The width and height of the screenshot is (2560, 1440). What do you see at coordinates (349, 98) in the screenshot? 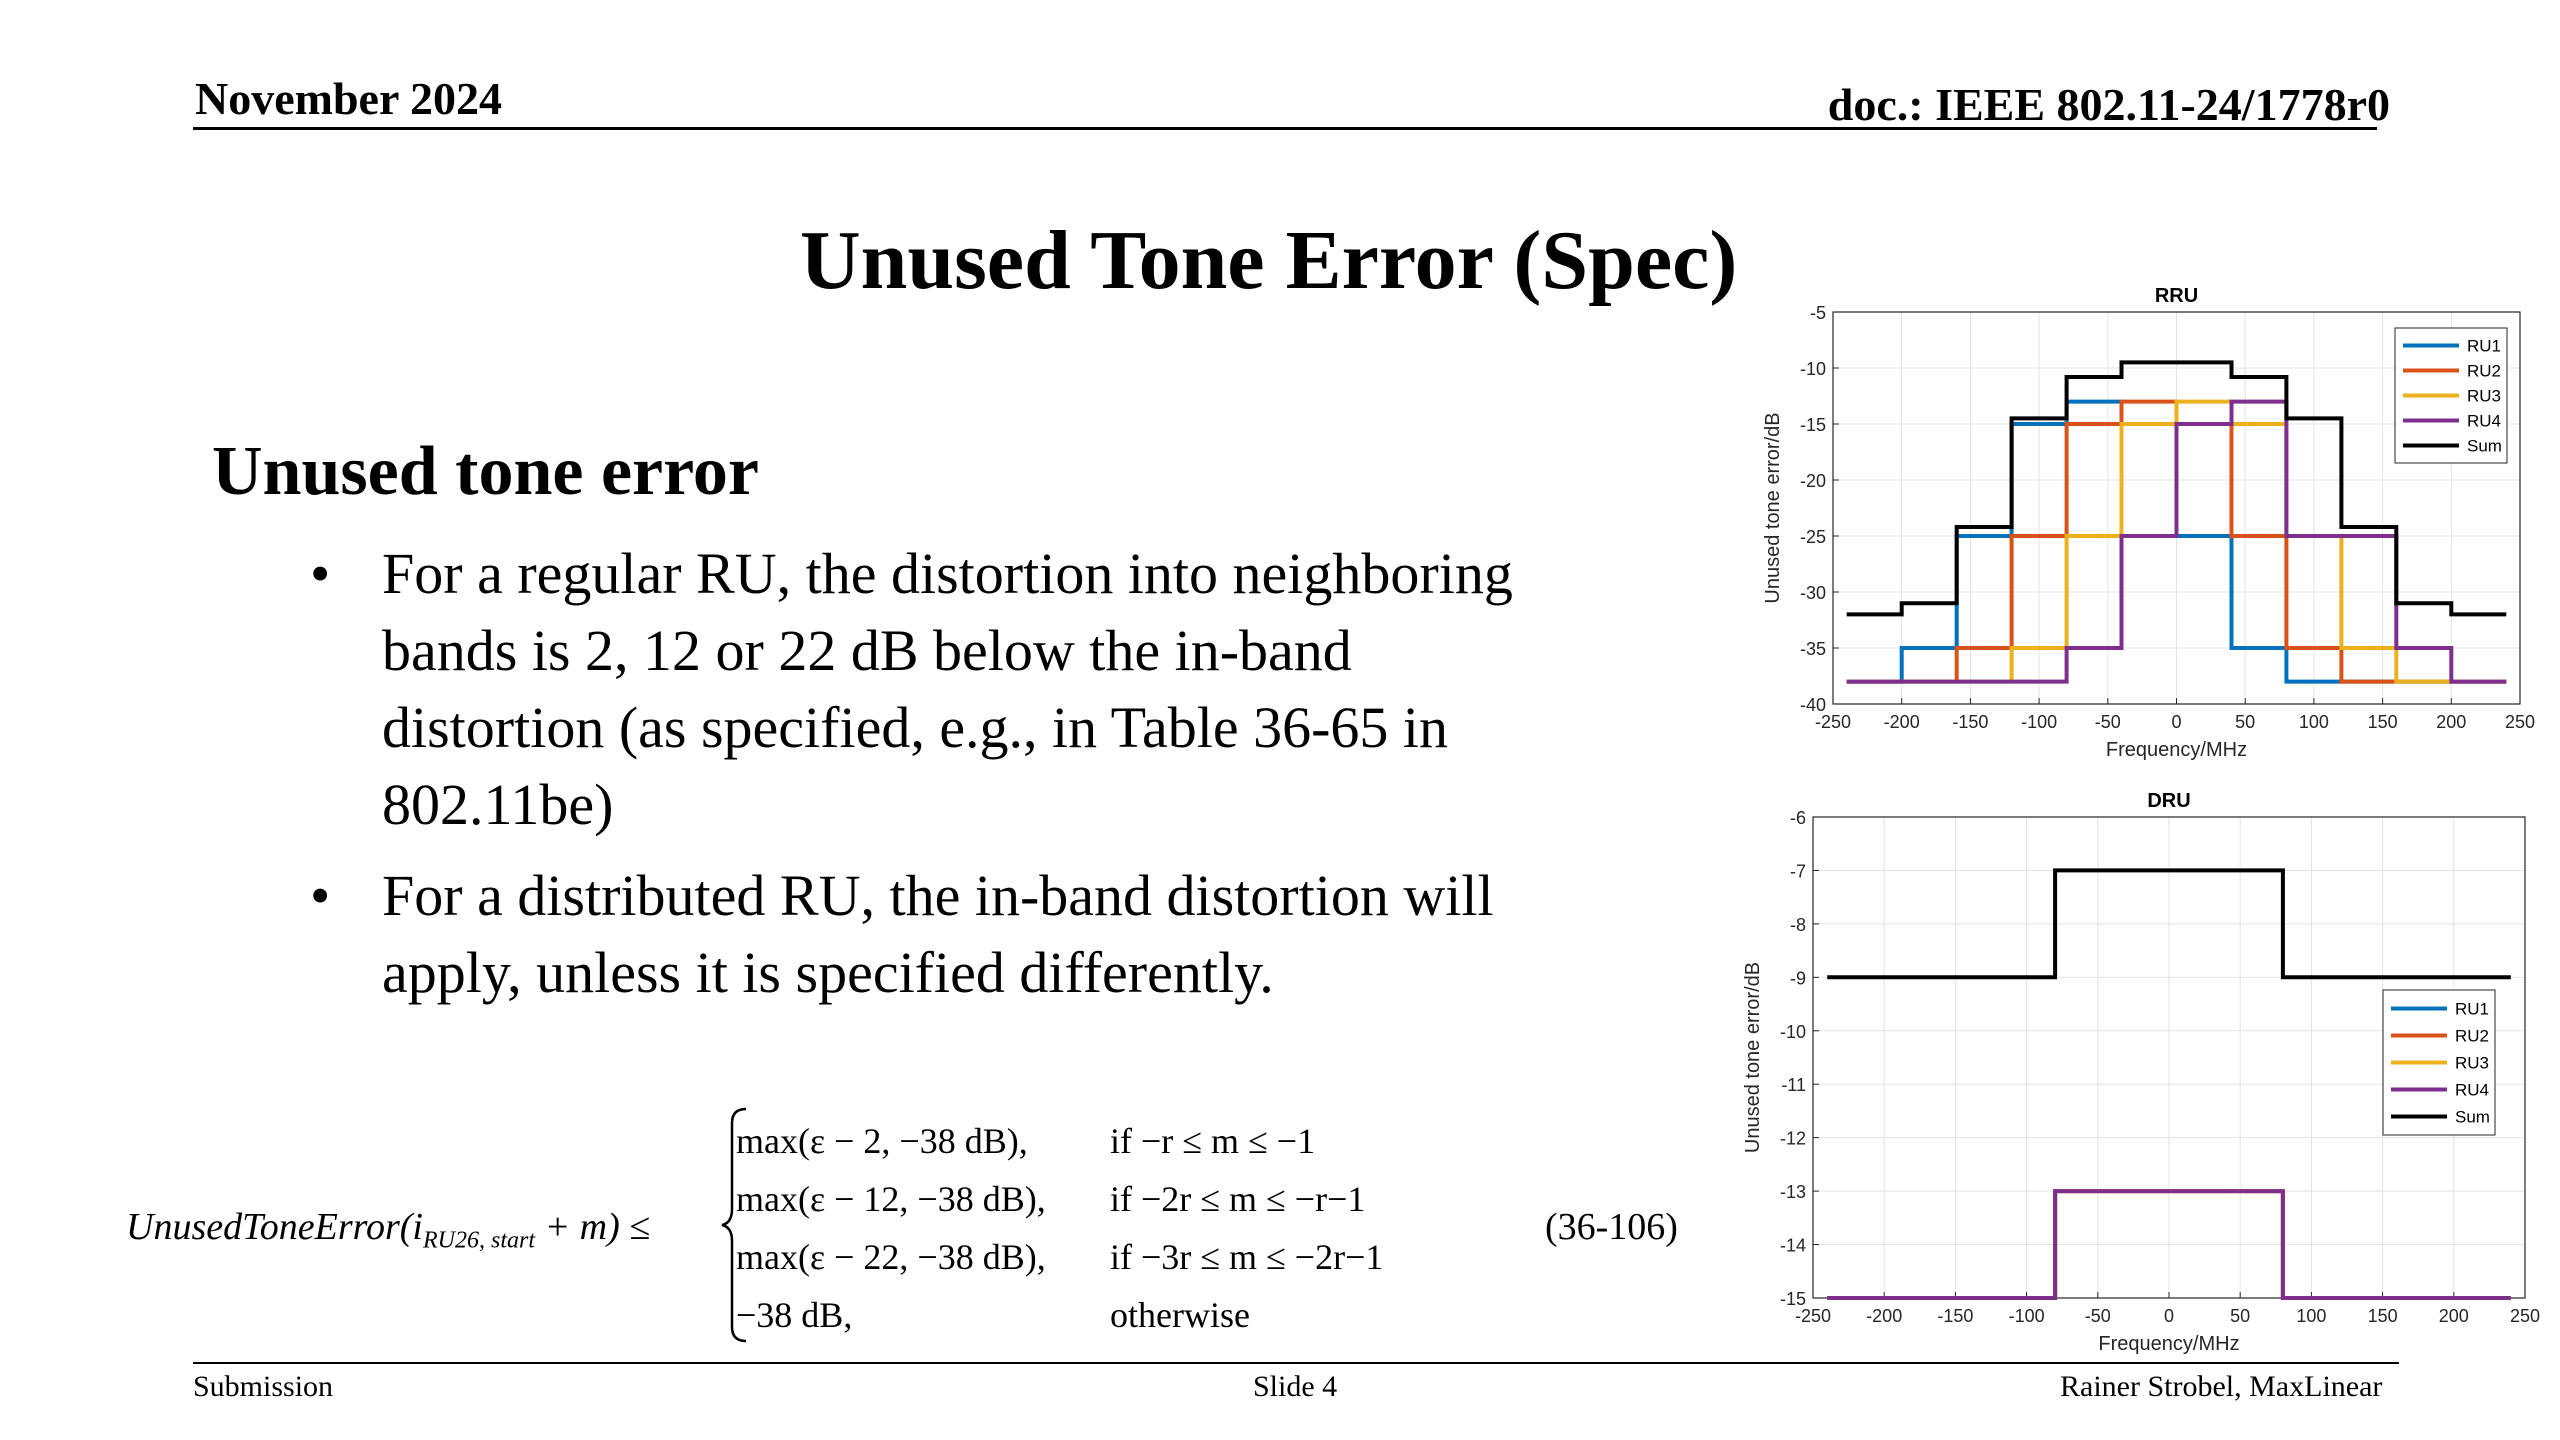
I see `header-date: November 2024` at bounding box center [349, 98].